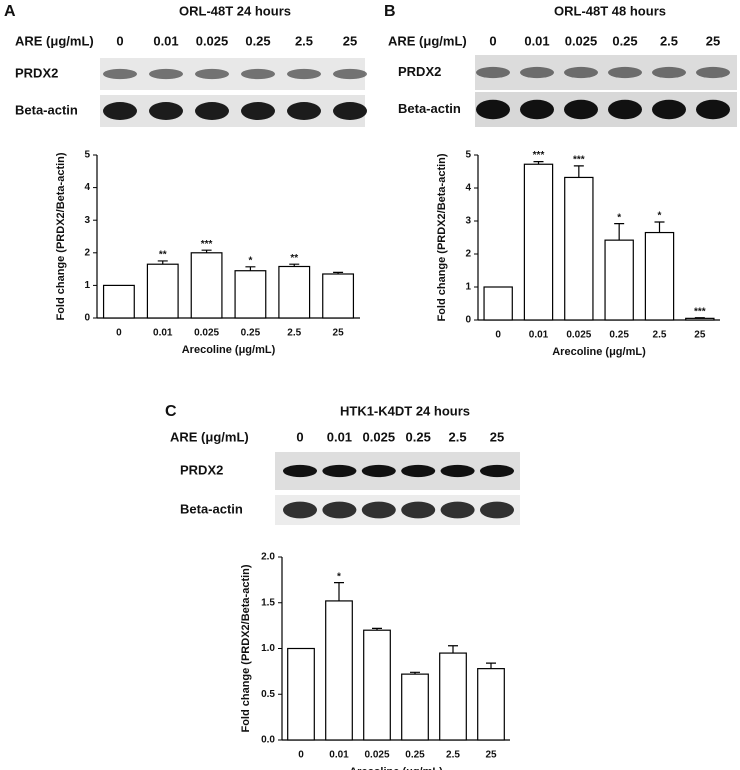  What do you see at coordinates (419, 71) in the screenshot?
I see `blot-row-label: PRDX2` at bounding box center [419, 71].